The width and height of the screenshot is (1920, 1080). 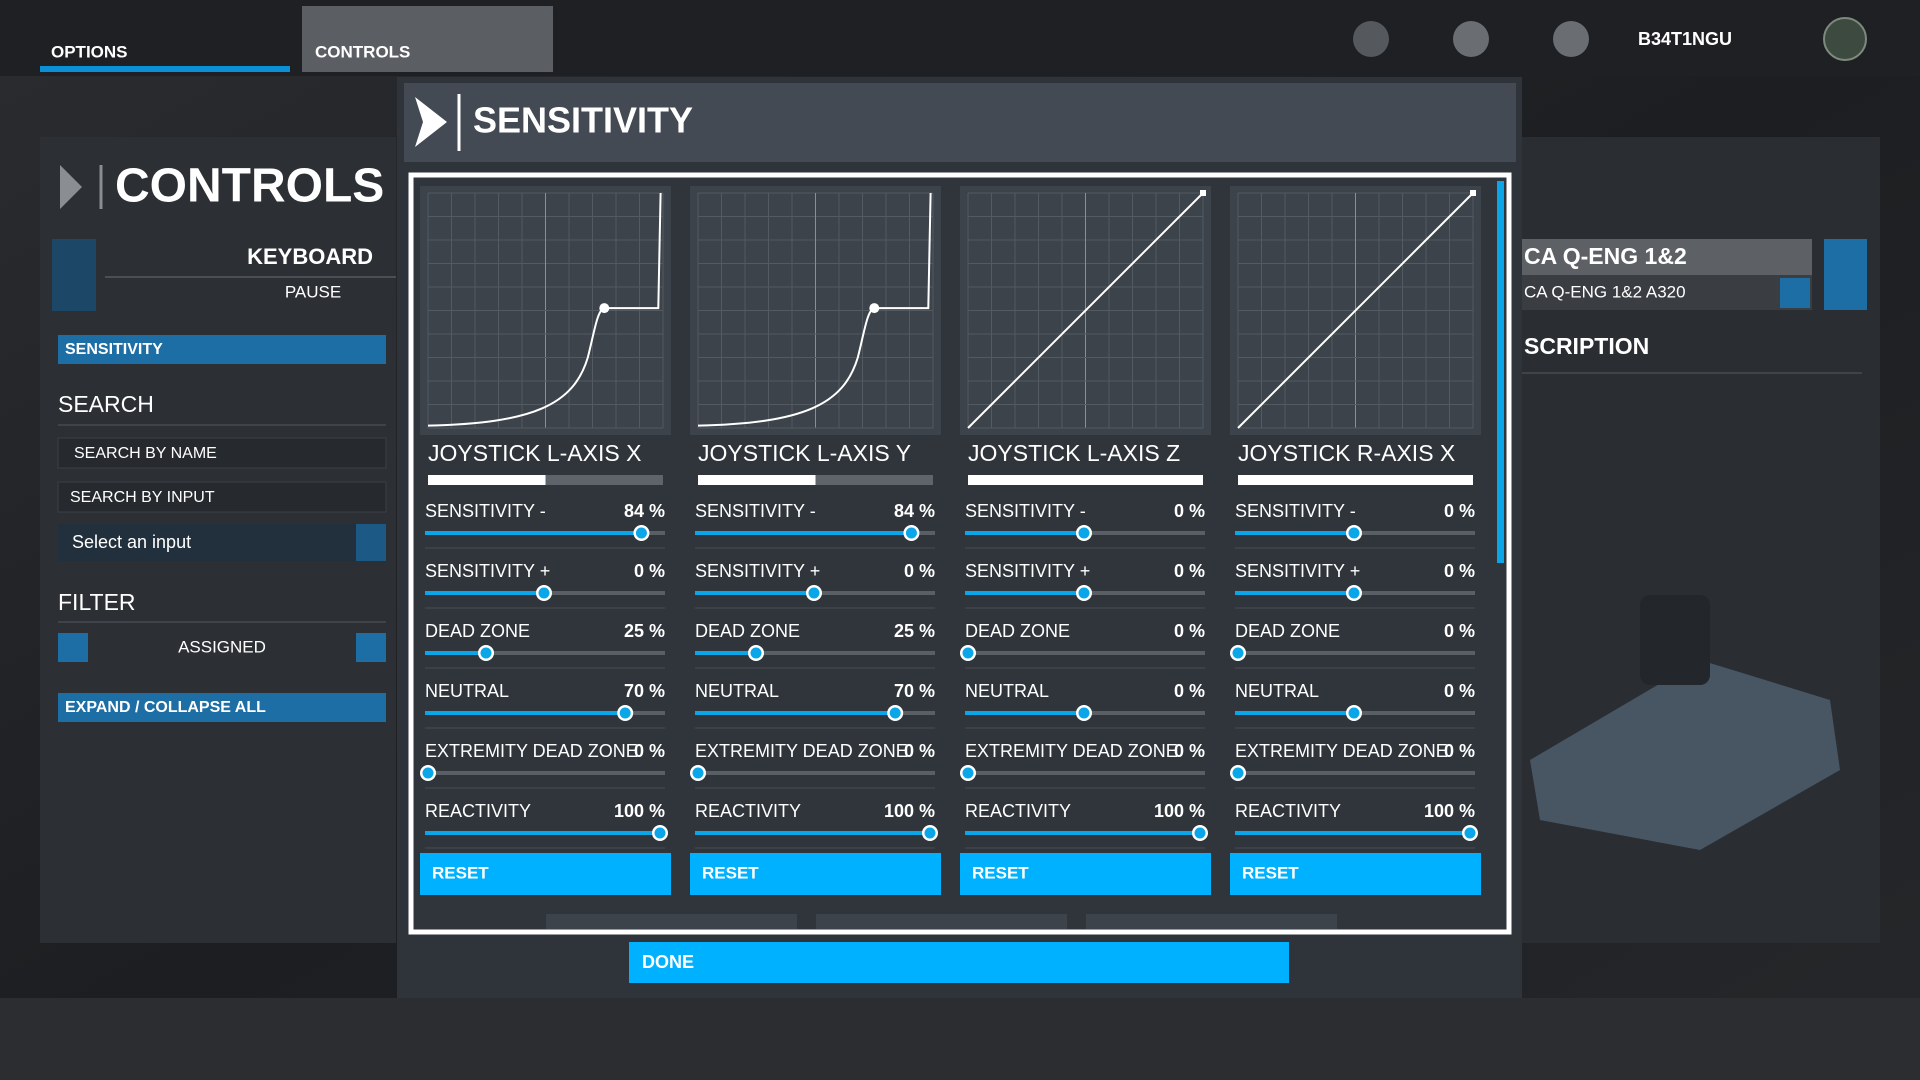 I want to click on category-highlight, so click(x=222, y=349).